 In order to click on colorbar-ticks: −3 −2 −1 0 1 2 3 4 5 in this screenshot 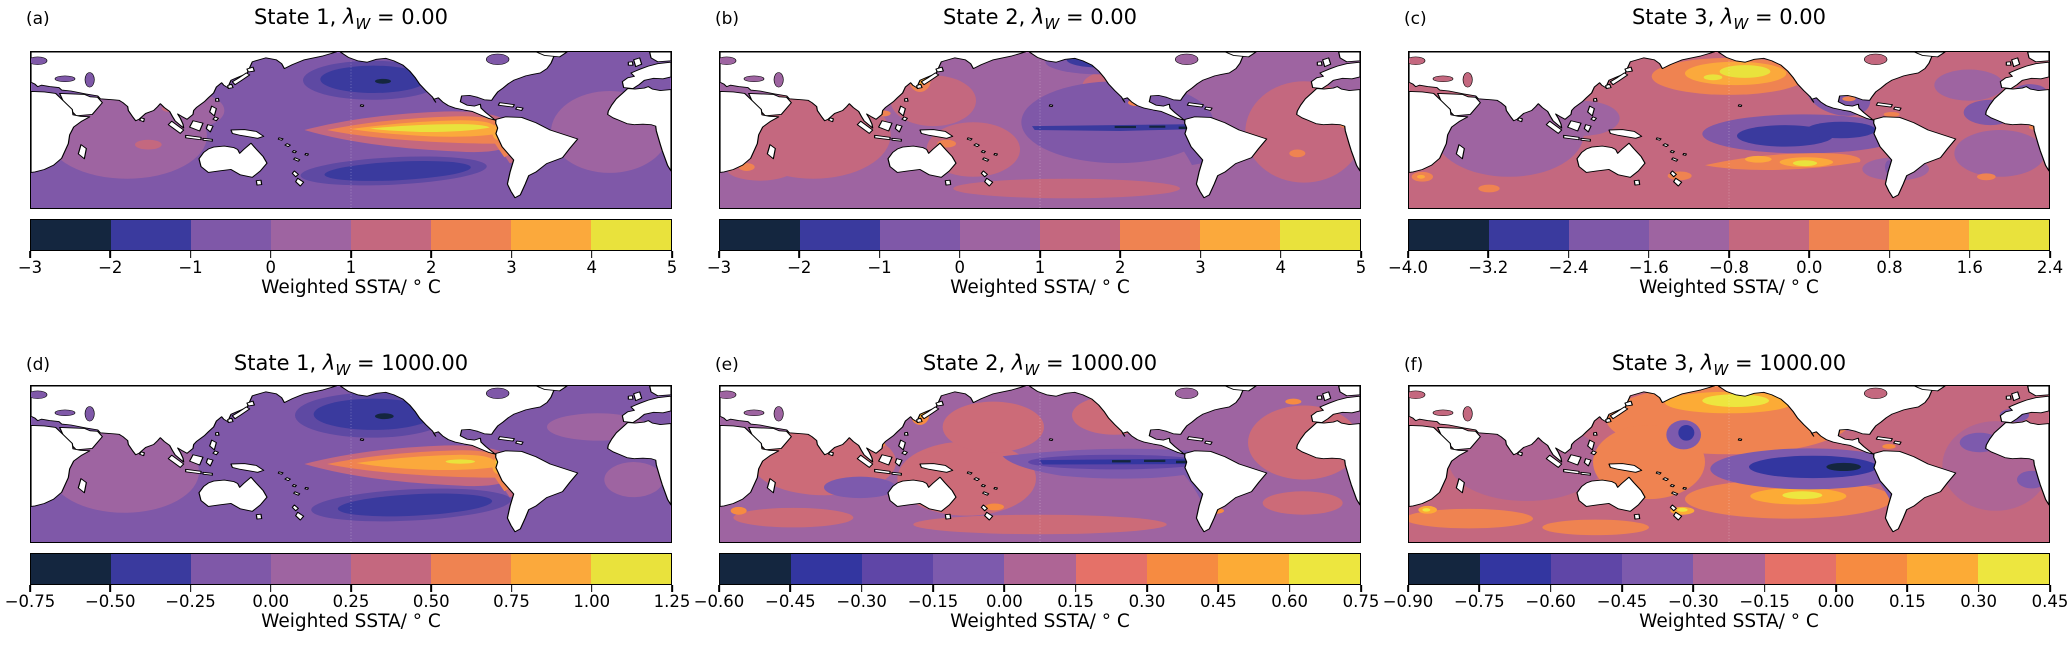, I will do `click(347, 265)`.